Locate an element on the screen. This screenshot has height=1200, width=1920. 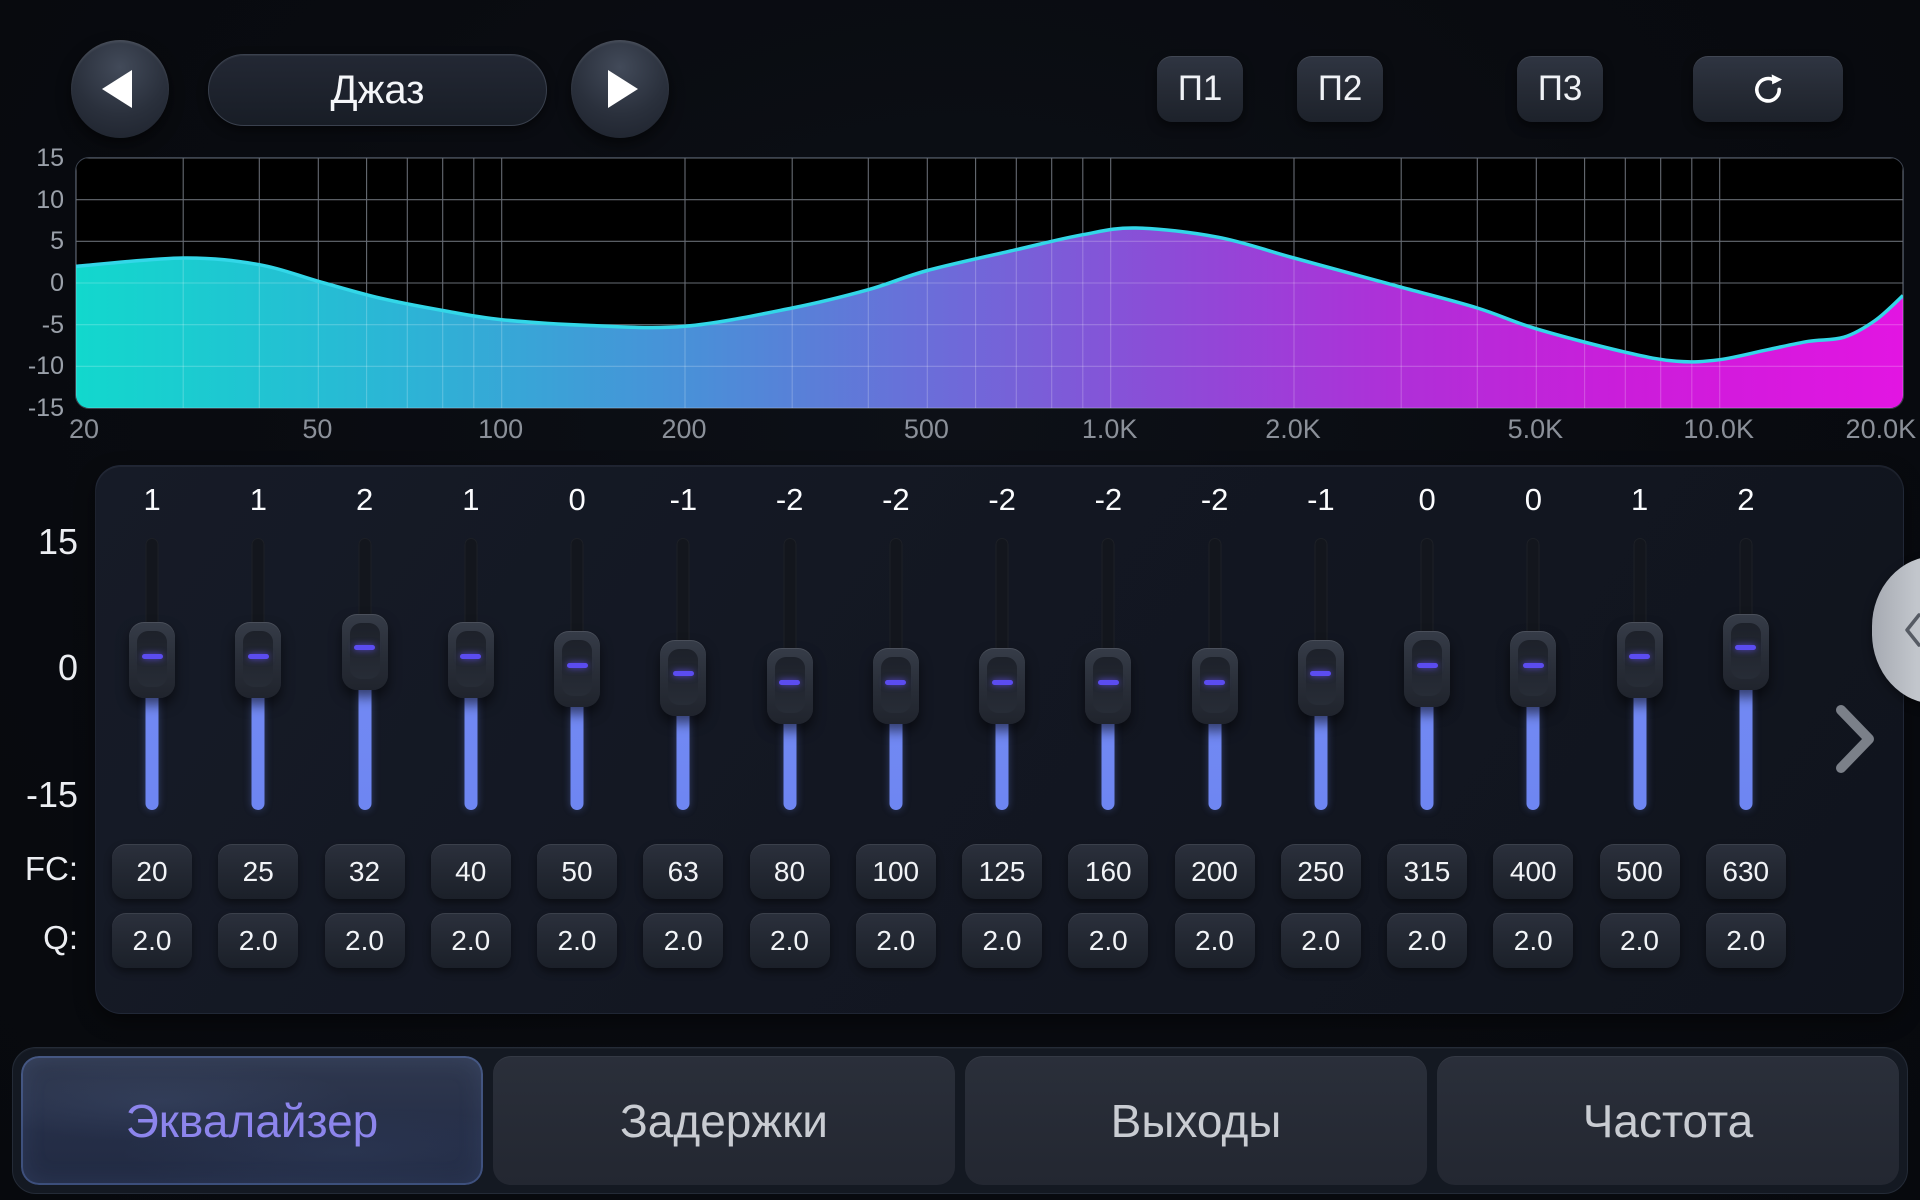
band-fc-button: 400 is located at coordinates (1533, 871).